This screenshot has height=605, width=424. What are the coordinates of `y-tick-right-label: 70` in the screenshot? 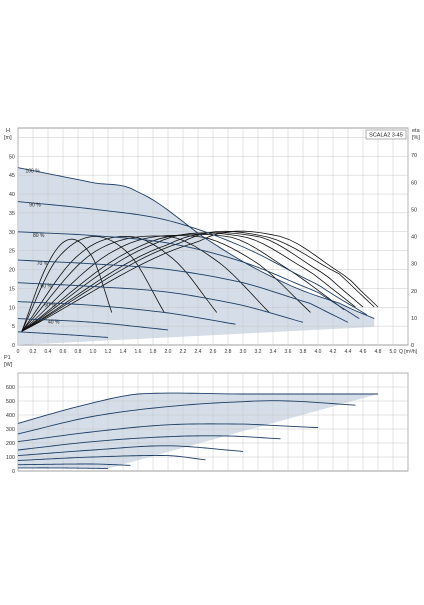 It's located at (414, 156).